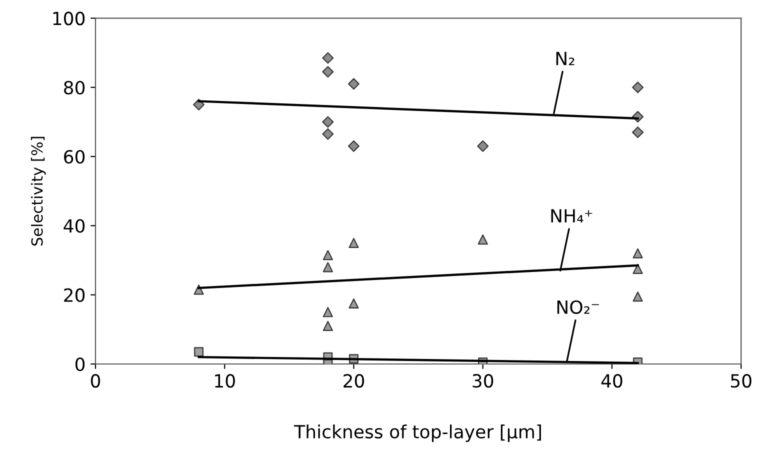 Image resolution: width=764 pixels, height=455 pixels. I want to click on annotation: NO₂⁻, so click(578, 307).